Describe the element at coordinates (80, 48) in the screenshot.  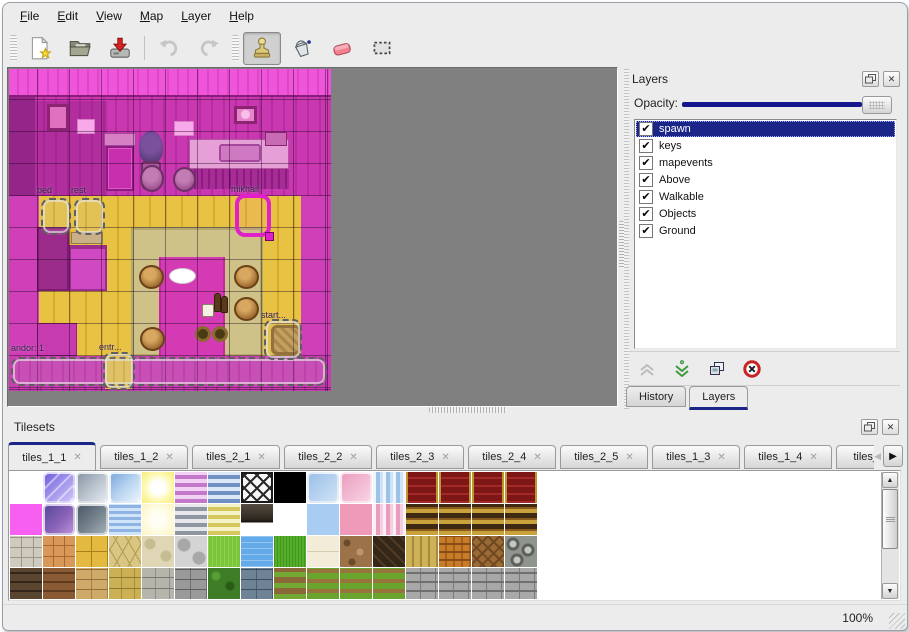
I see `open-button` at that location.